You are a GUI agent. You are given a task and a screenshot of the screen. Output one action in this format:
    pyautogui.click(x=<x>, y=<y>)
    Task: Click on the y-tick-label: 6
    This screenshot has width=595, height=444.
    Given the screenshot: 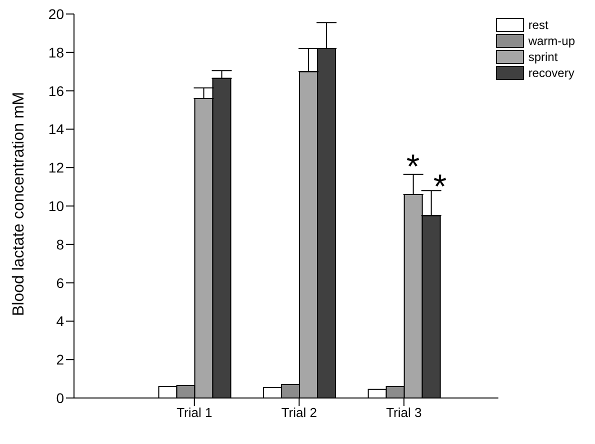 What is the action you would take?
    pyautogui.click(x=60, y=282)
    